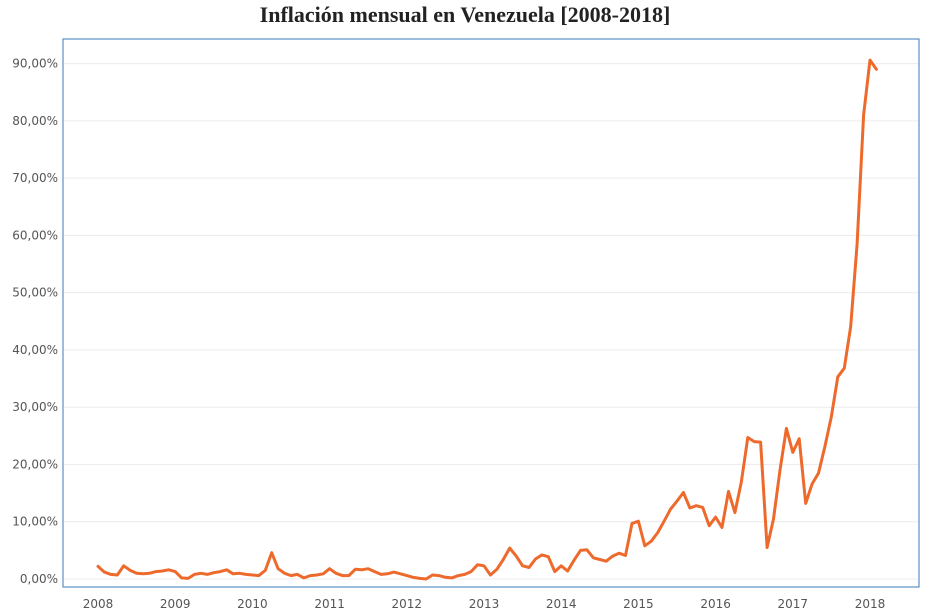  What do you see at coordinates (407, 604) in the screenshot?
I see `x-tick-label: 2012` at bounding box center [407, 604].